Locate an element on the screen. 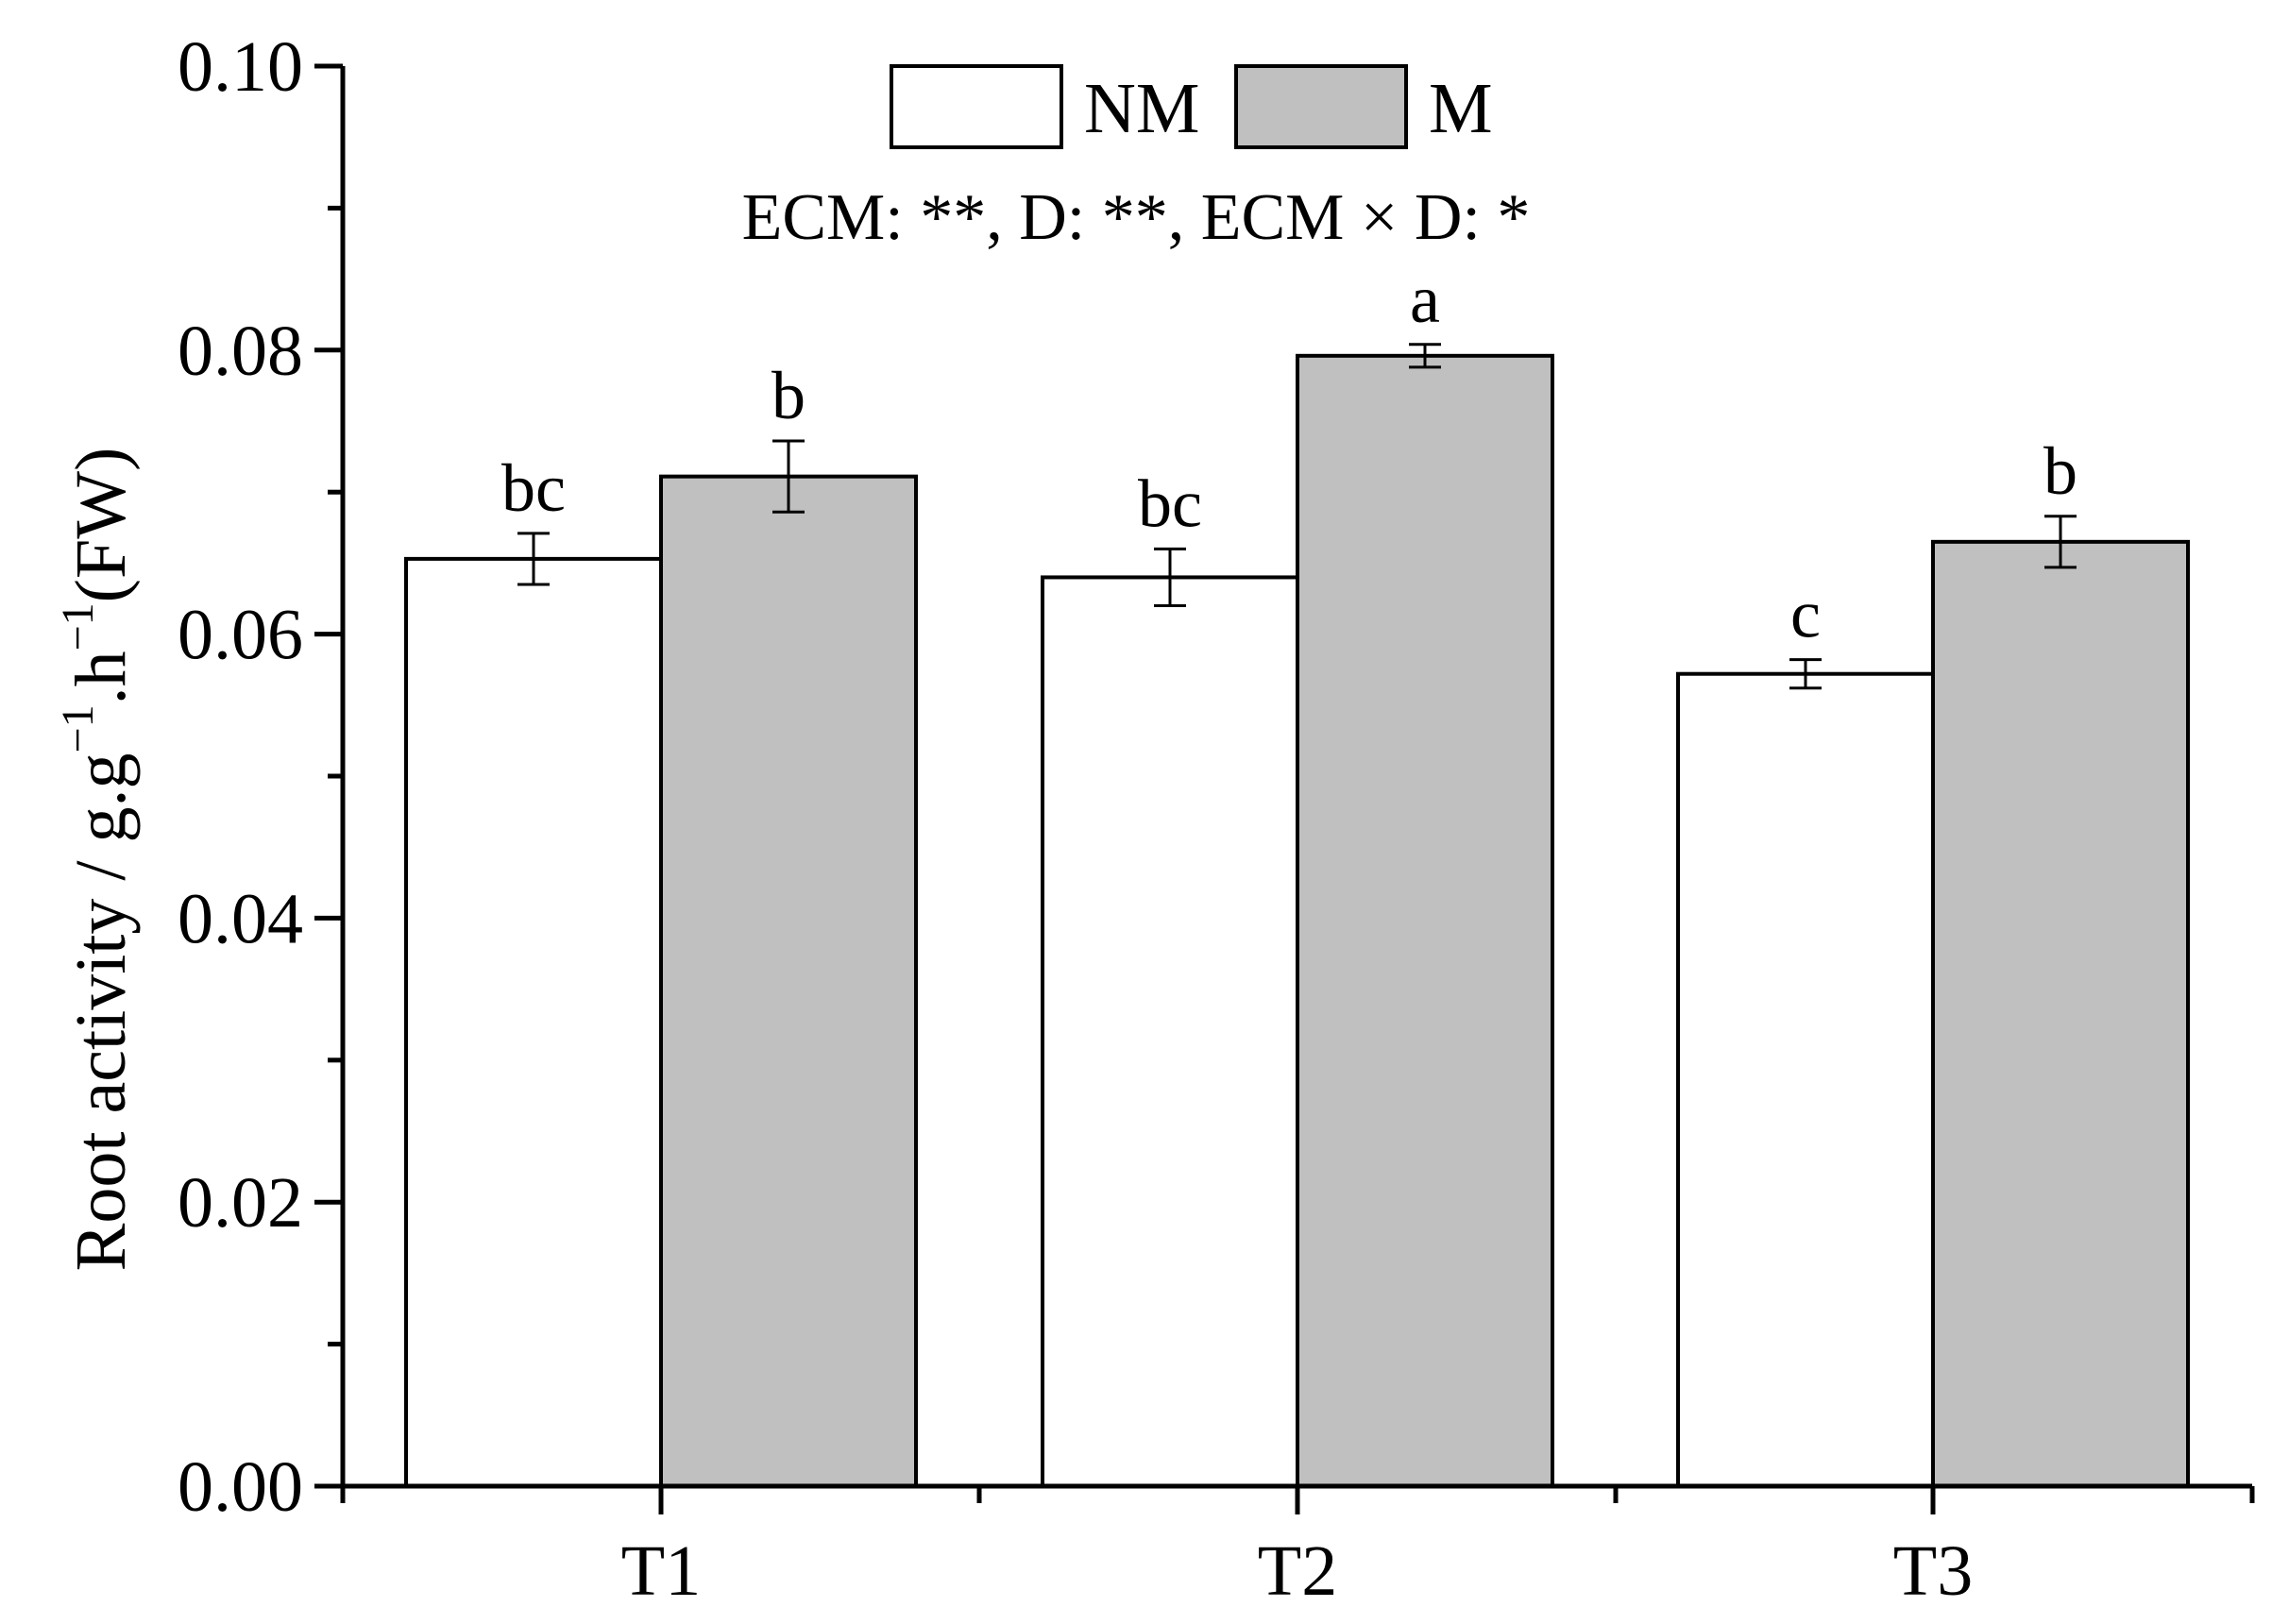 The image size is (2272, 1624). significance-label: a is located at coordinates (1425, 299).